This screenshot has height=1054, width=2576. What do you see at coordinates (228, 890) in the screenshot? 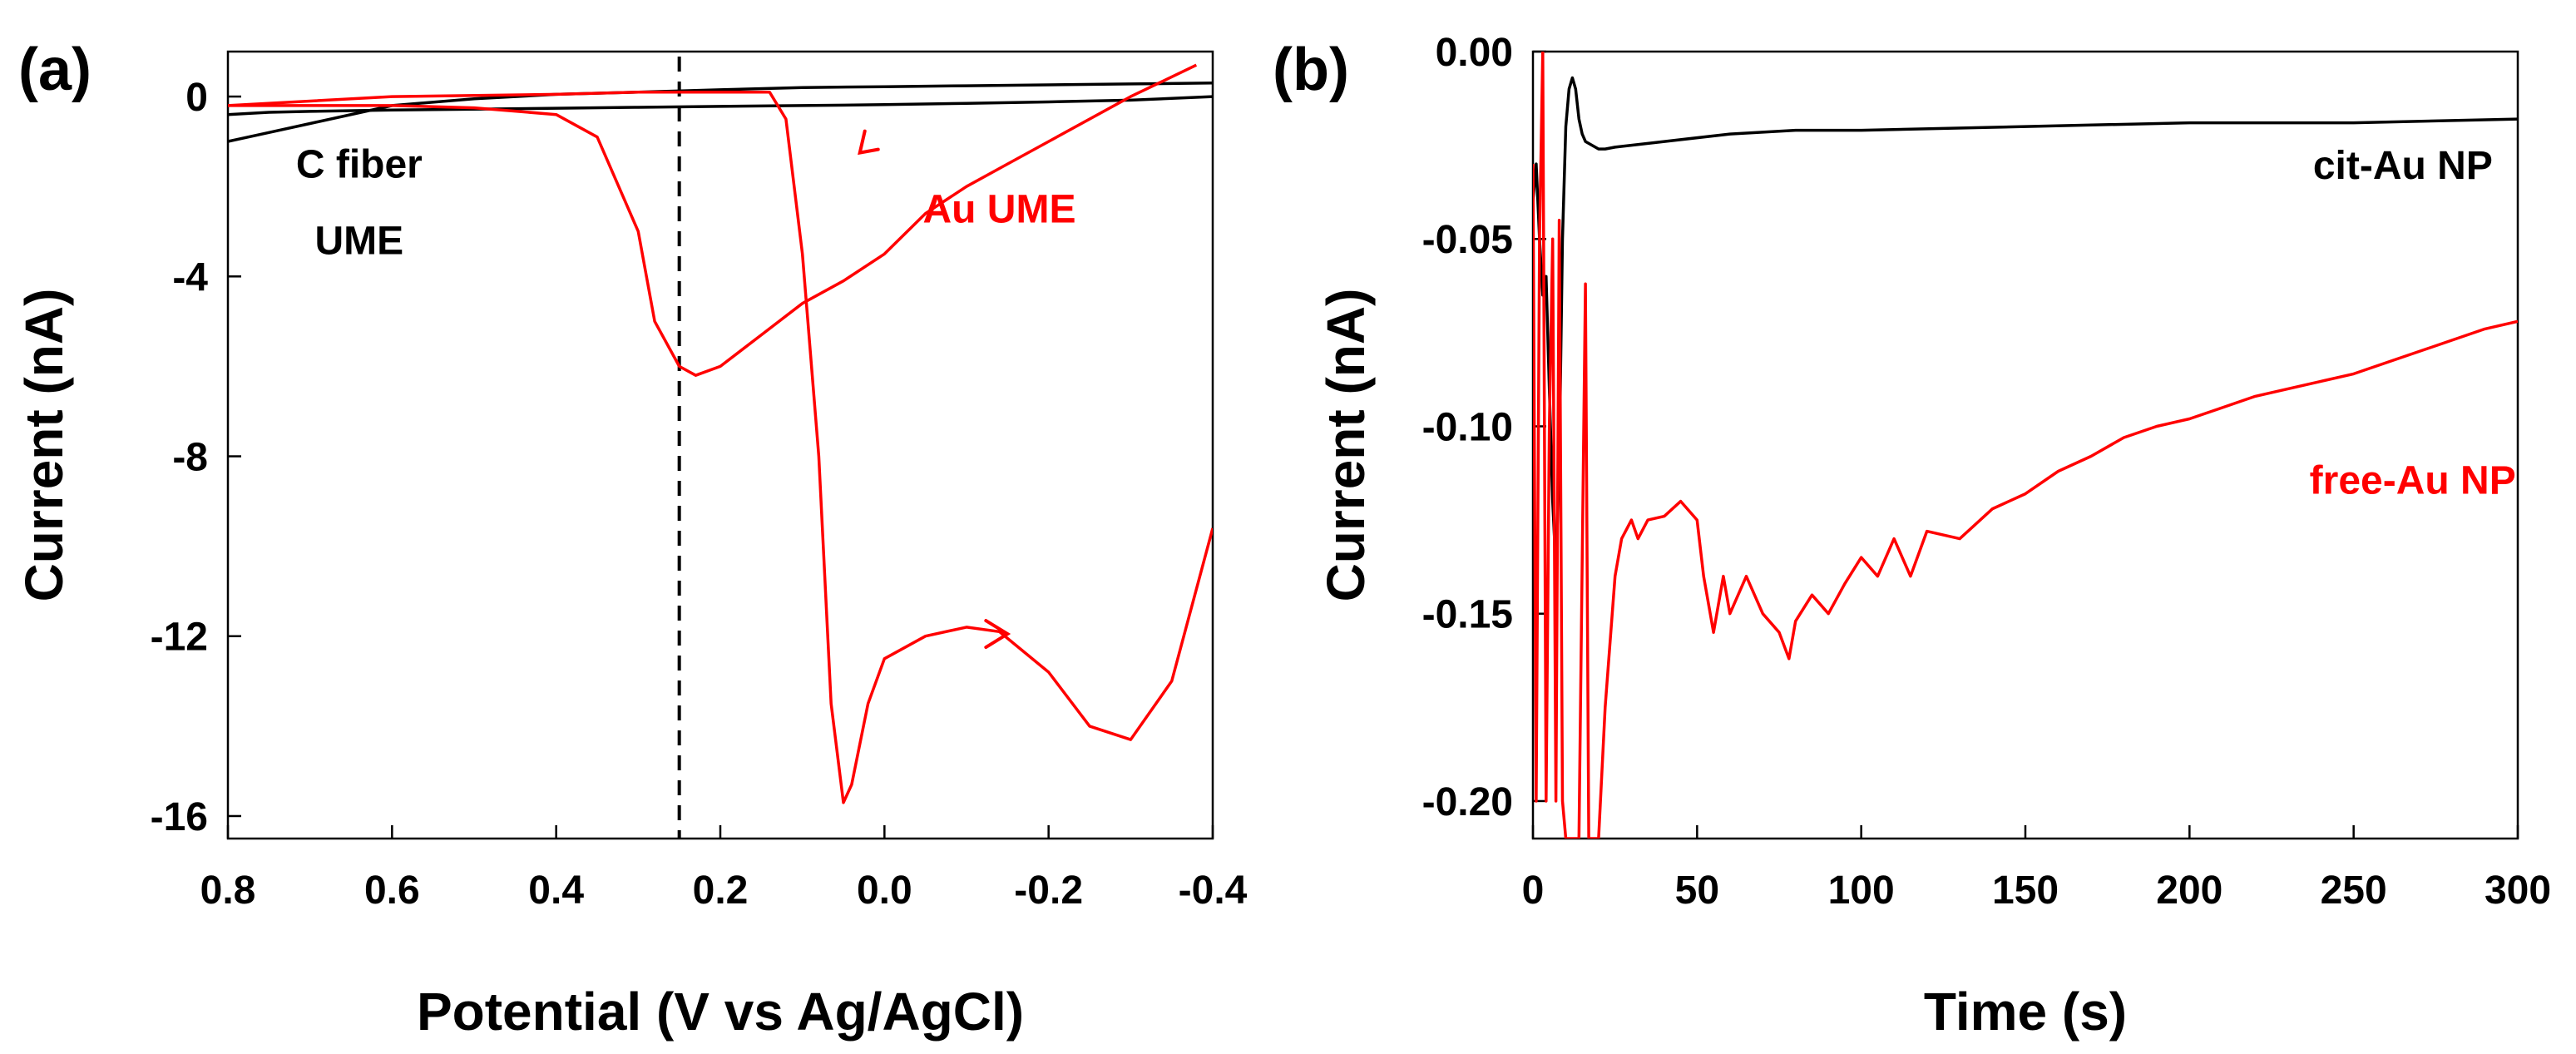
I see `a-x-tick-label: 0.8` at bounding box center [228, 890].